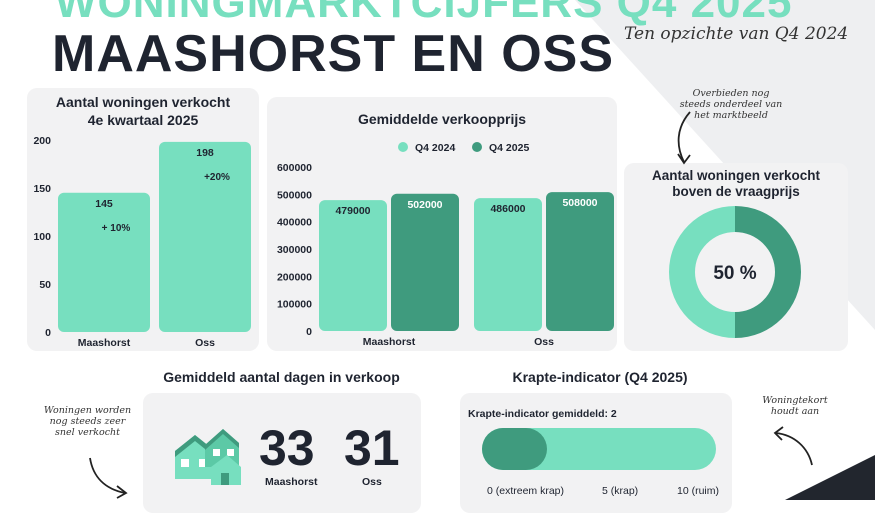 The width and height of the screenshot is (875, 513). Describe the element at coordinates (508, 264) in the screenshot. I see `bar-oss-q4-2024` at that location.